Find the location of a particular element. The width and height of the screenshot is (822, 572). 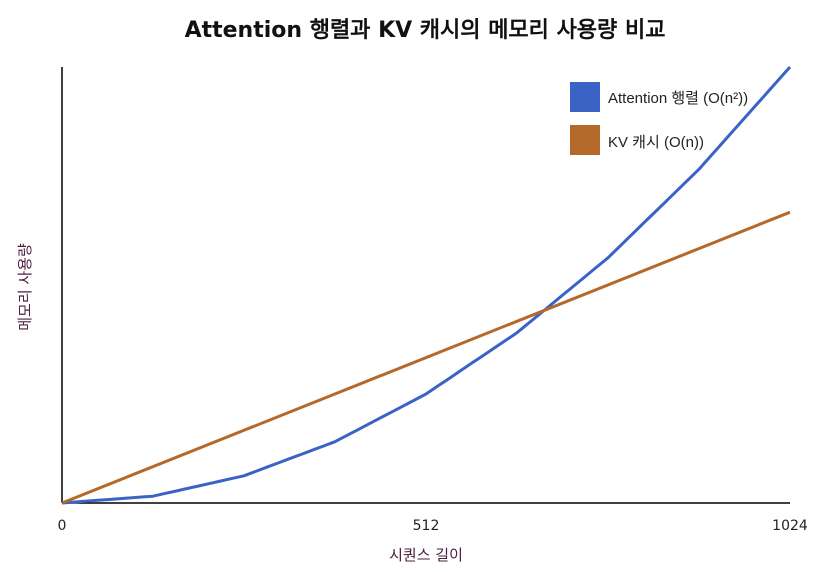

x-axis-title: 시퀀스 길이 is located at coordinates (426, 555).